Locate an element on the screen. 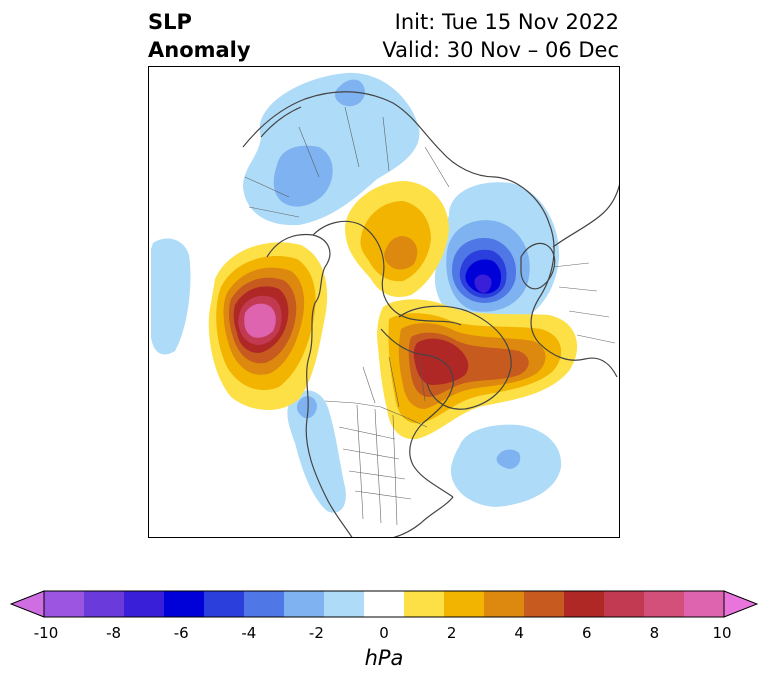 The width and height of the screenshot is (768, 684). colorbar-tick-label: -6 is located at coordinates (181, 633).